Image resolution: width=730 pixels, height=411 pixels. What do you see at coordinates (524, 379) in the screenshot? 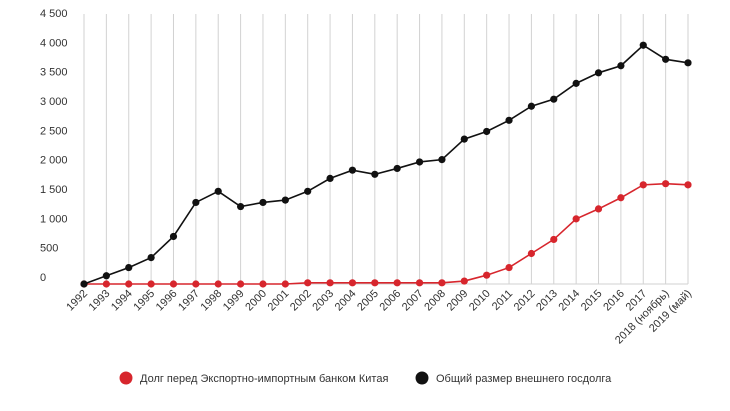
I see `legend-label: Общий размер внешнего госдолга` at bounding box center [524, 379].